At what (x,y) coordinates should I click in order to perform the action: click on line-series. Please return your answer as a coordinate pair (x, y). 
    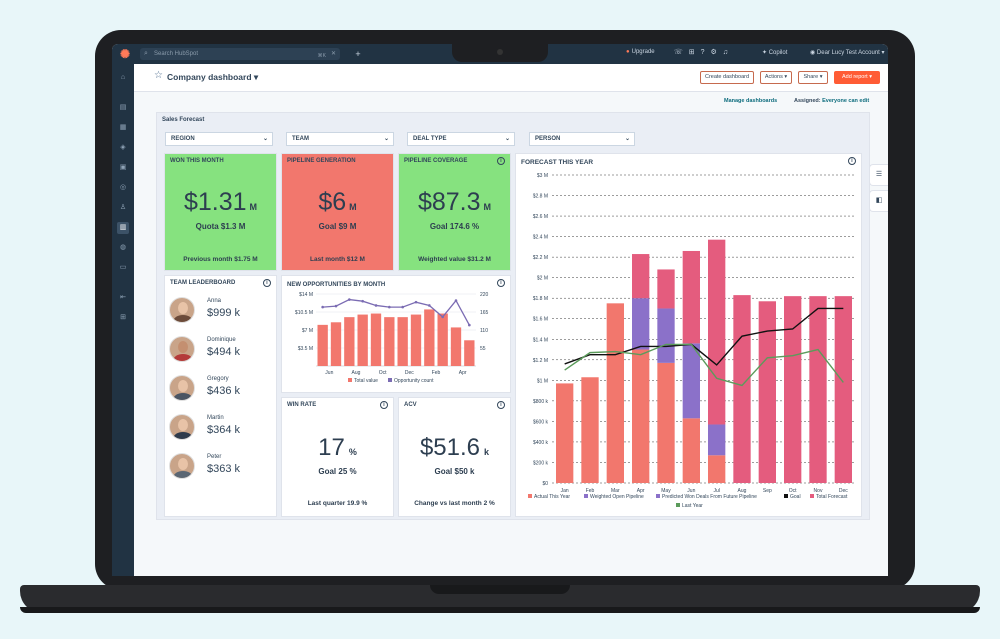
    Looking at the image, I should click on (396, 312).